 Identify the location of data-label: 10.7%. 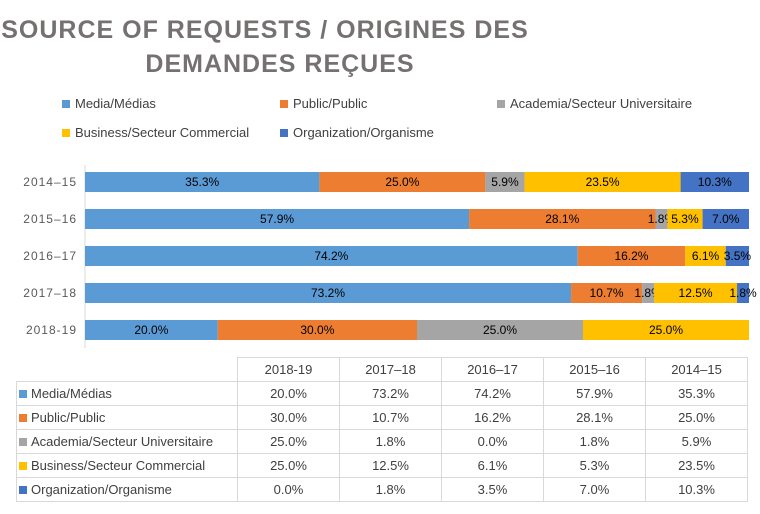
(607, 293).